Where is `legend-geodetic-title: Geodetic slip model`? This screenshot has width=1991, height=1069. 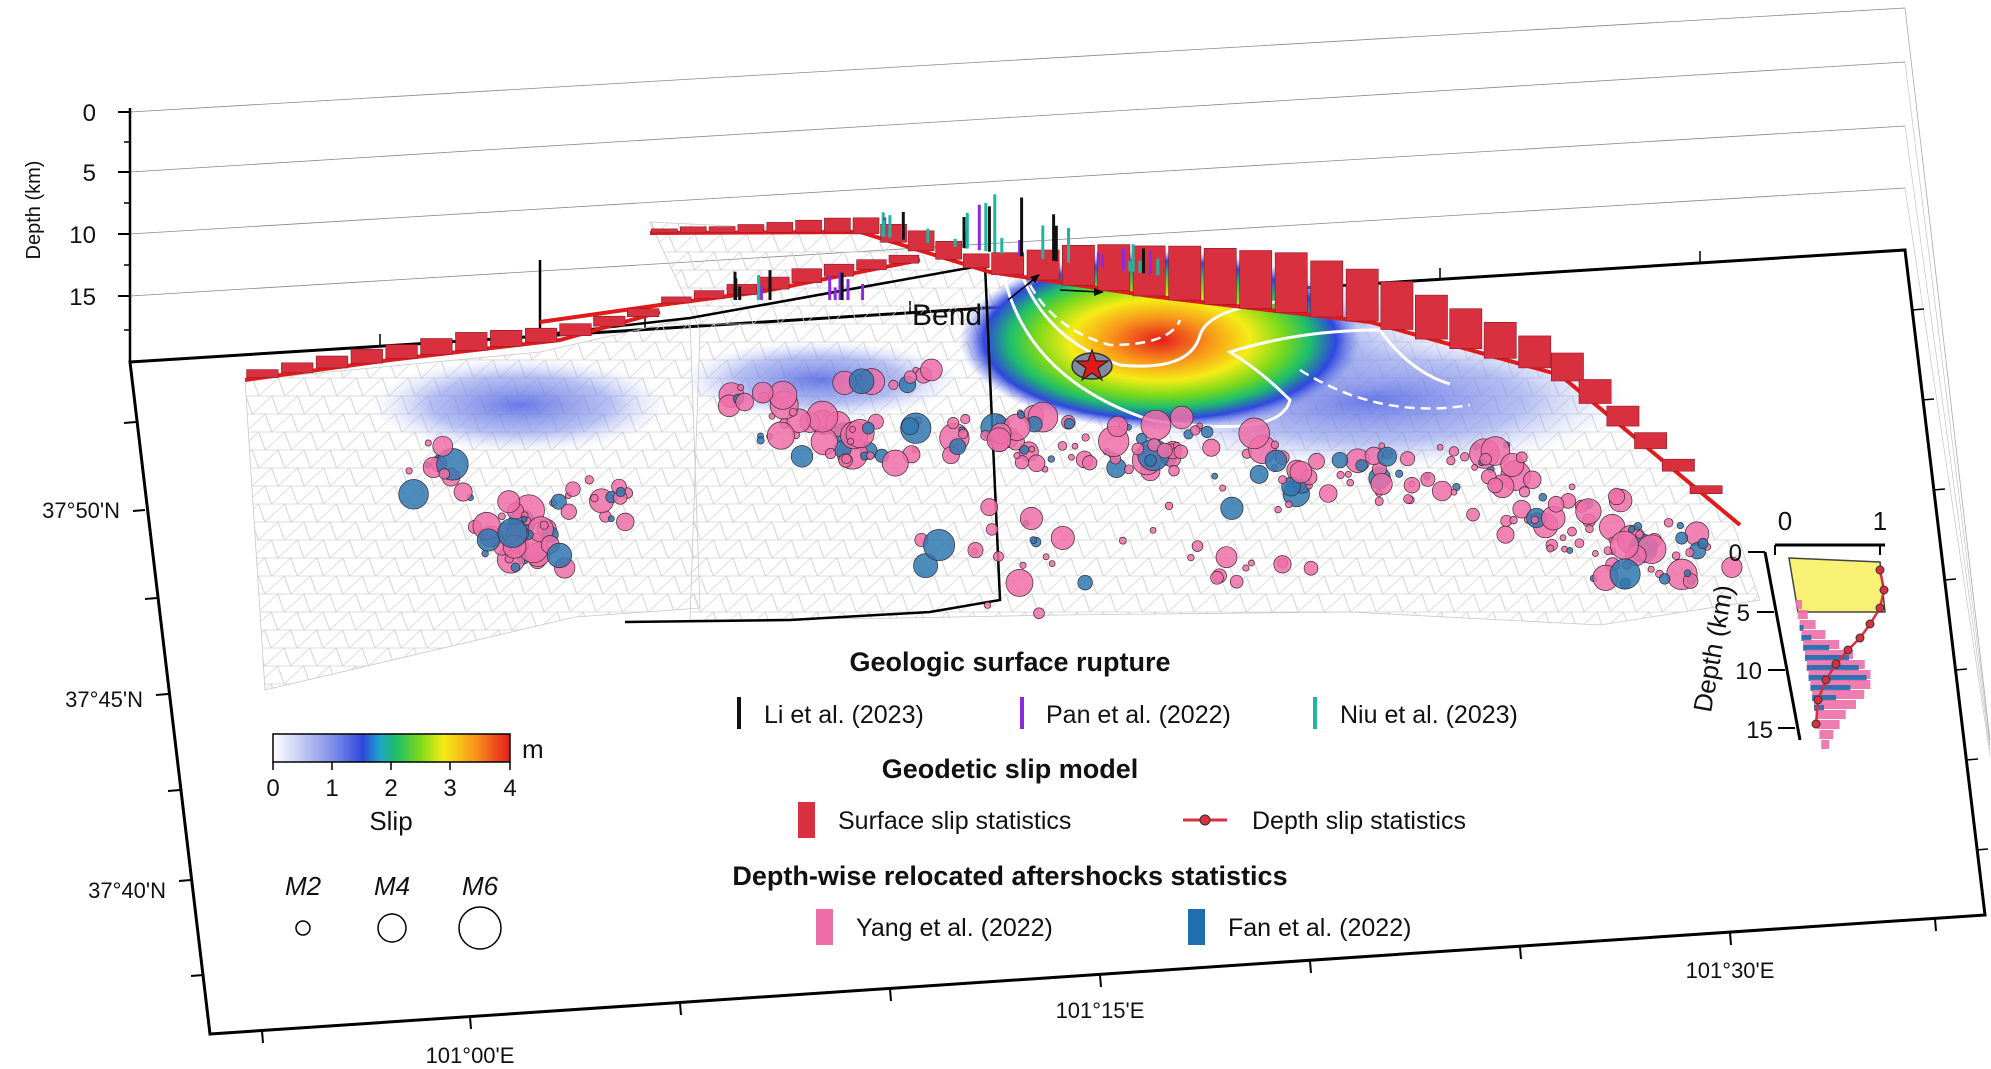
legend-geodetic-title: Geodetic slip model is located at coordinates (1010, 769).